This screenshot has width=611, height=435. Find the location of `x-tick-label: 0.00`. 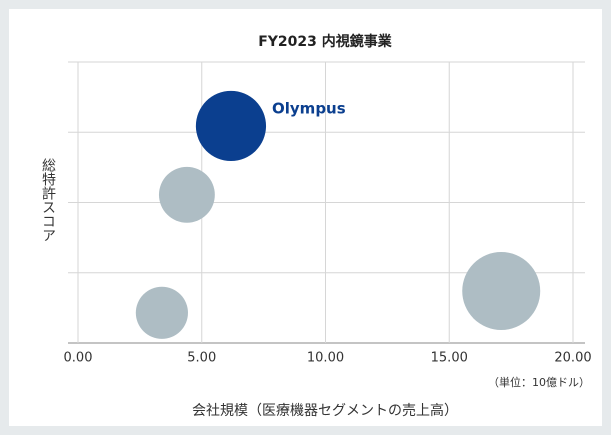

x-tick-label: 0.00 is located at coordinates (78, 358).